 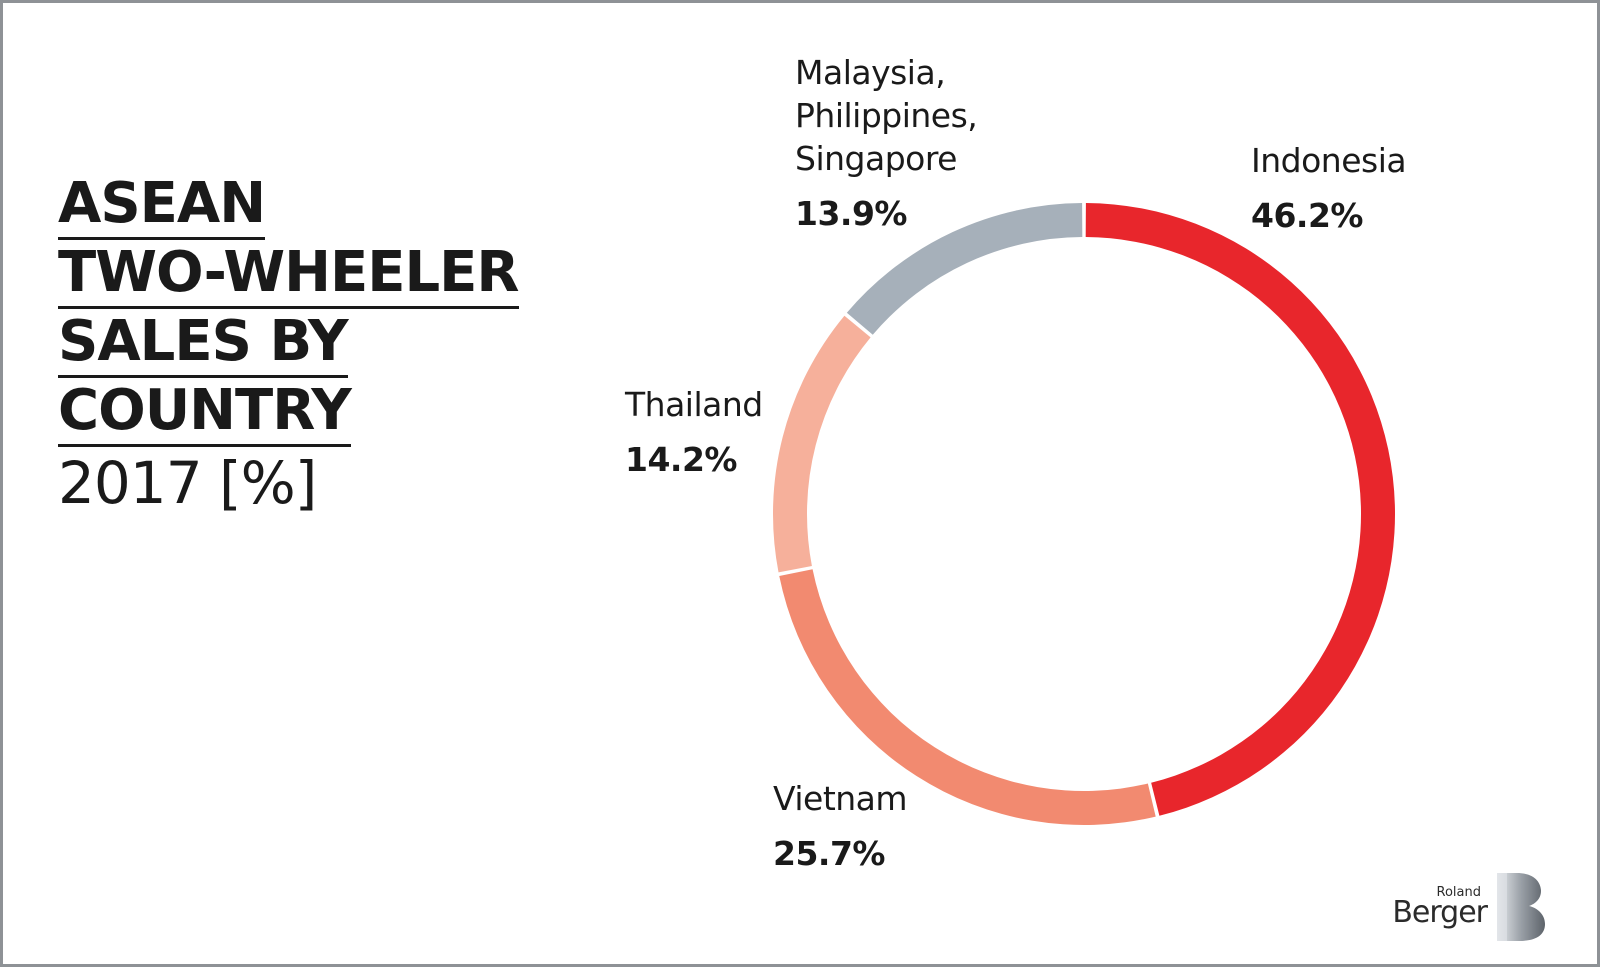 I want to click on label-vietnam: Vietnam 25.7%, so click(x=840, y=826).